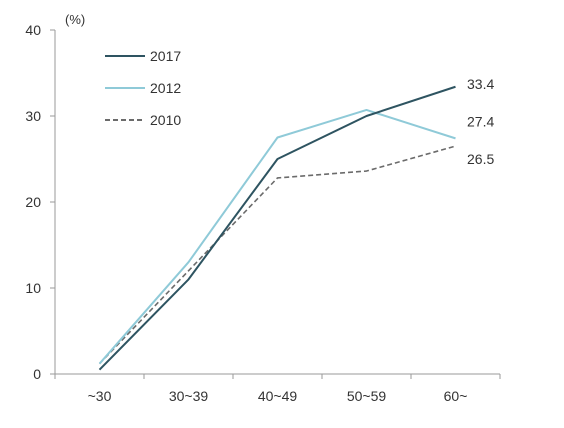 Image resolution: width=564 pixels, height=428 pixels. I want to click on data-label-2017: 33.4, so click(480, 84).